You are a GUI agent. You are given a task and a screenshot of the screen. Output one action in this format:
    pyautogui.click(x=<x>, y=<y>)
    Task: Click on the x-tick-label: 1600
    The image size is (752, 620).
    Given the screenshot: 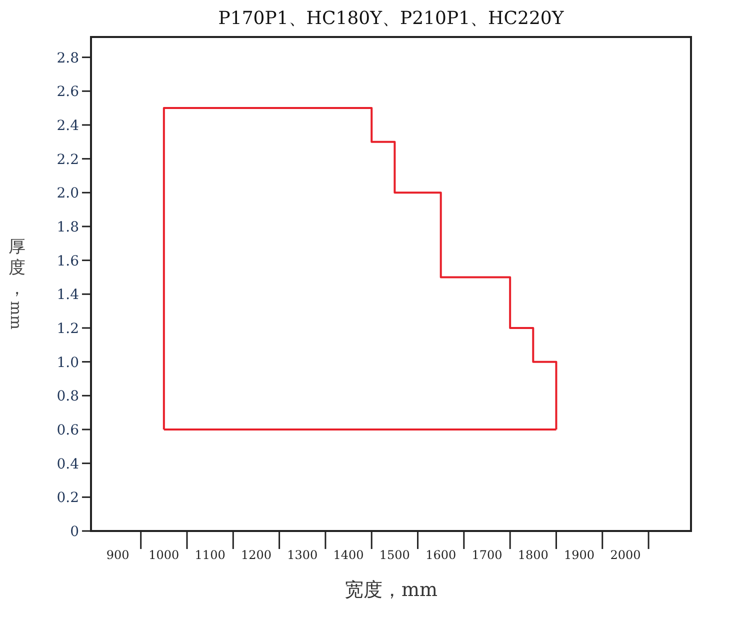 What is the action you would take?
    pyautogui.click(x=441, y=555)
    